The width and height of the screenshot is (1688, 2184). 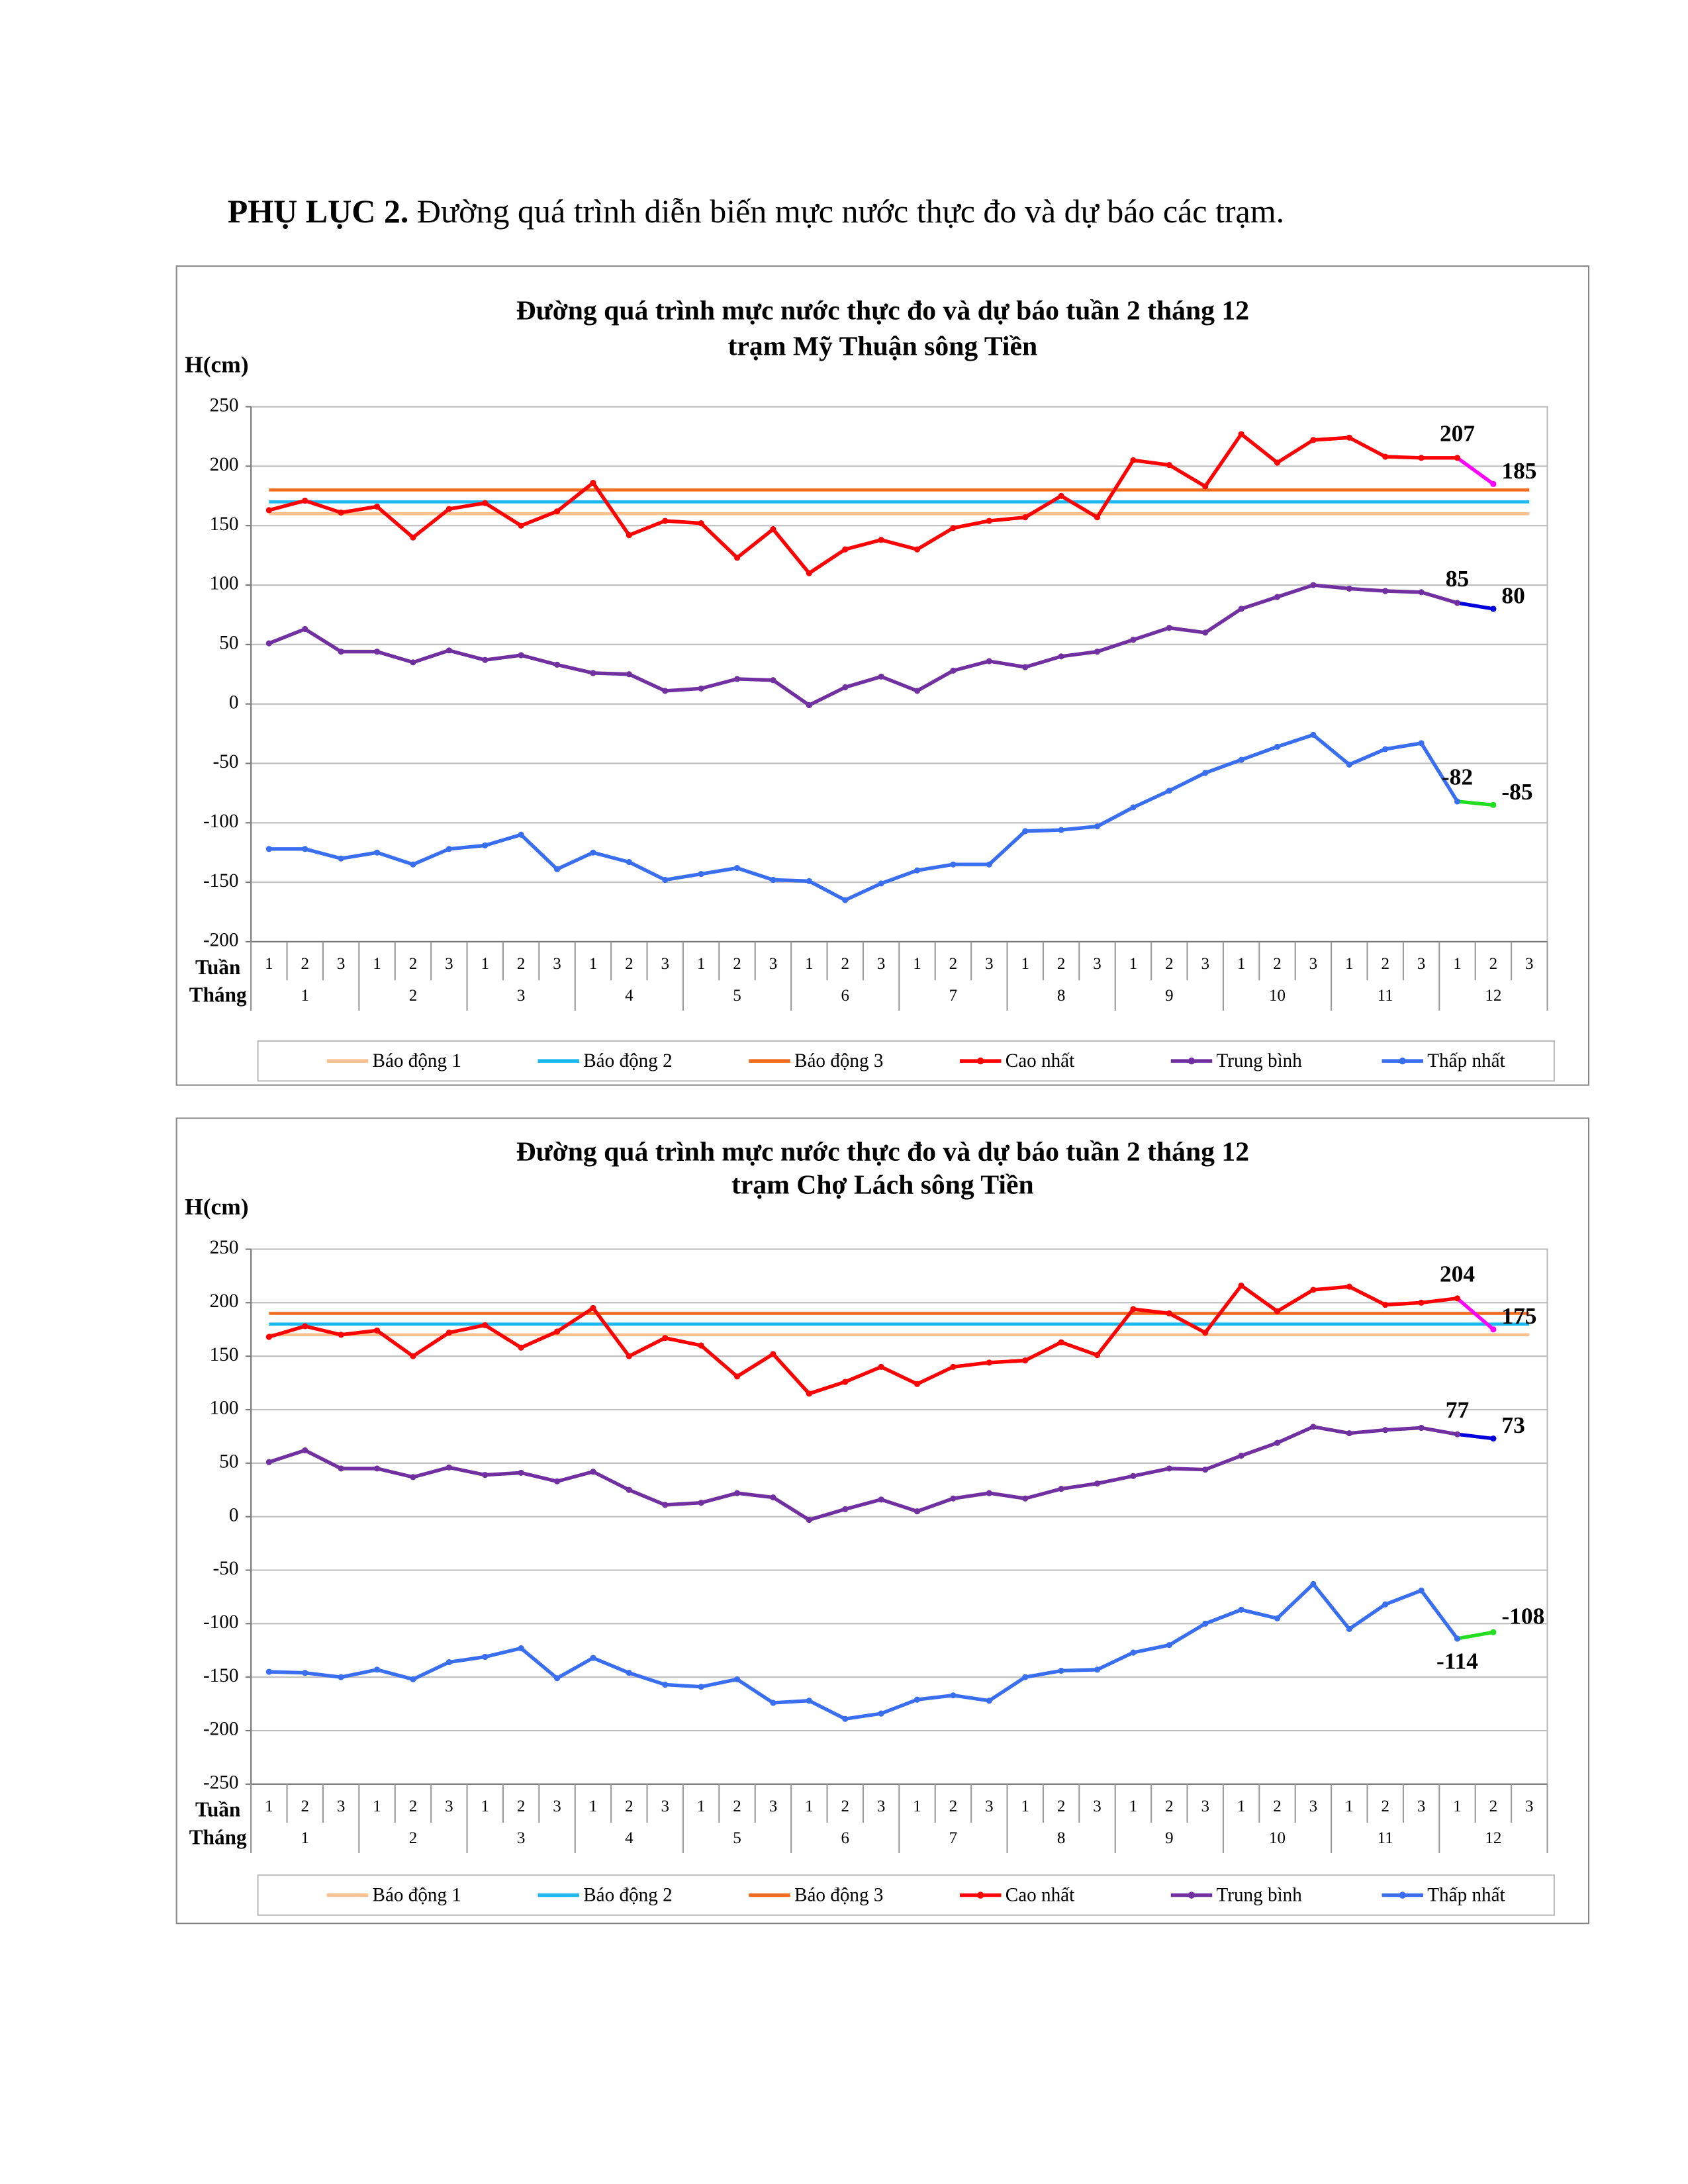 I want to click on data-label: 77, so click(x=1457, y=1410).